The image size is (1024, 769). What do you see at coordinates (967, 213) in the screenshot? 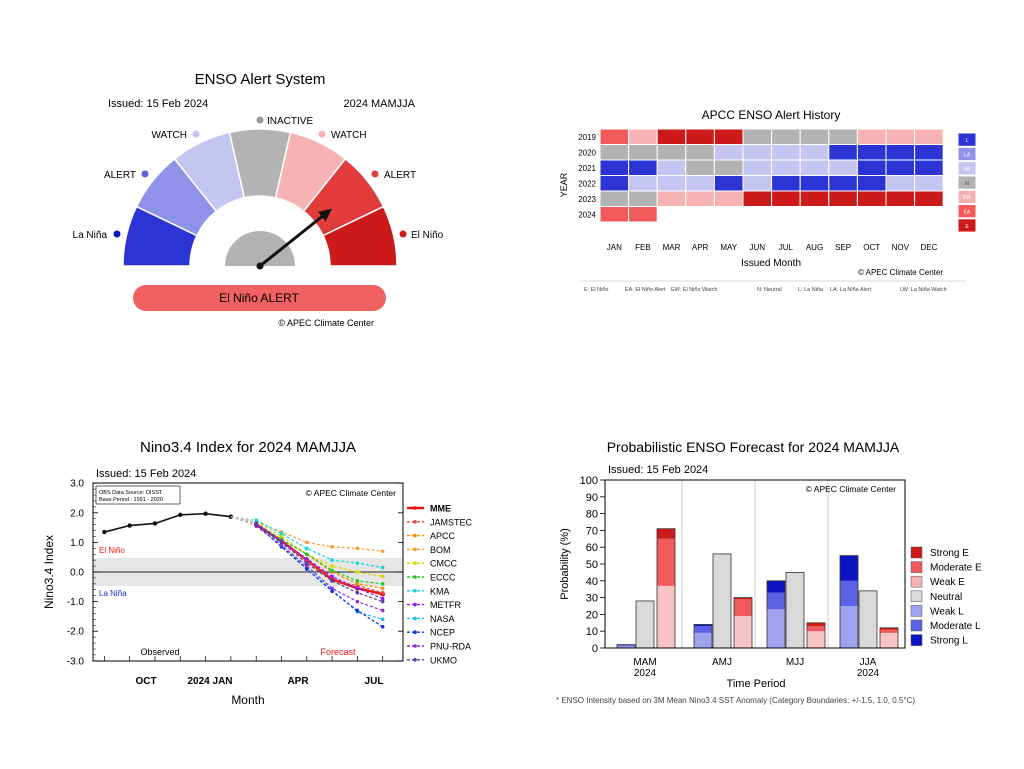
I see `heatmap-legend-label: EA` at bounding box center [967, 213].